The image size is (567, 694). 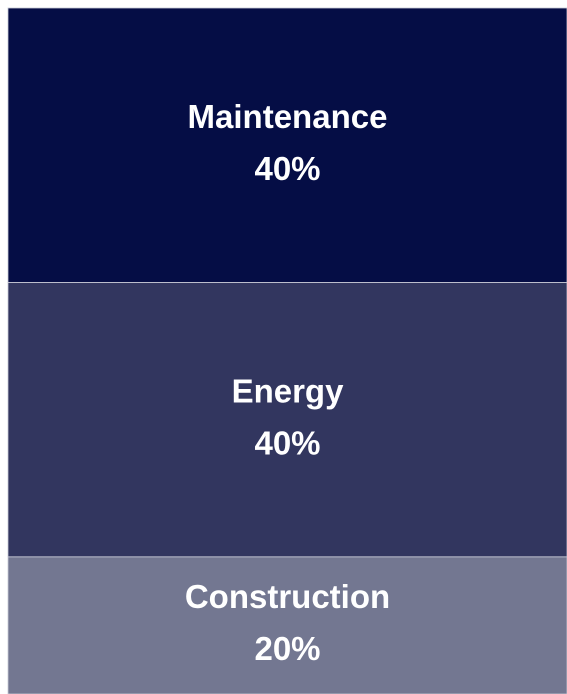 What do you see at coordinates (288, 390) in the screenshot?
I see `segment-label: Energy` at bounding box center [288, 390].